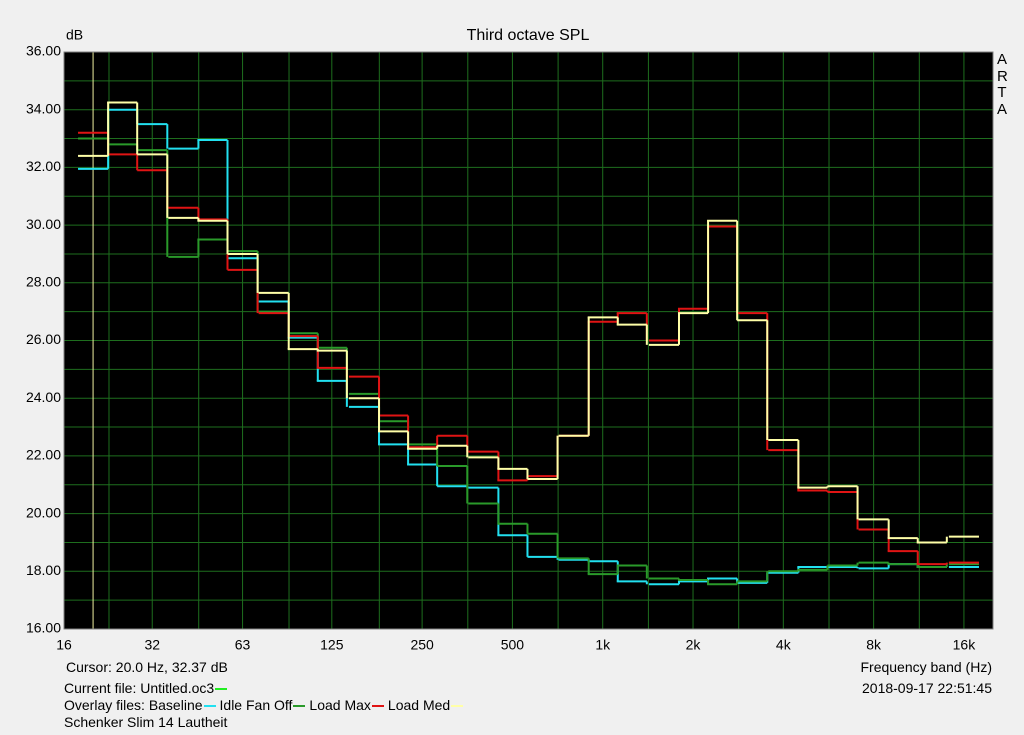 The width and height of the screenshot is (1024, 735). I want to click on current-file: Current file: Untitled.oc3, so click(147, 688).